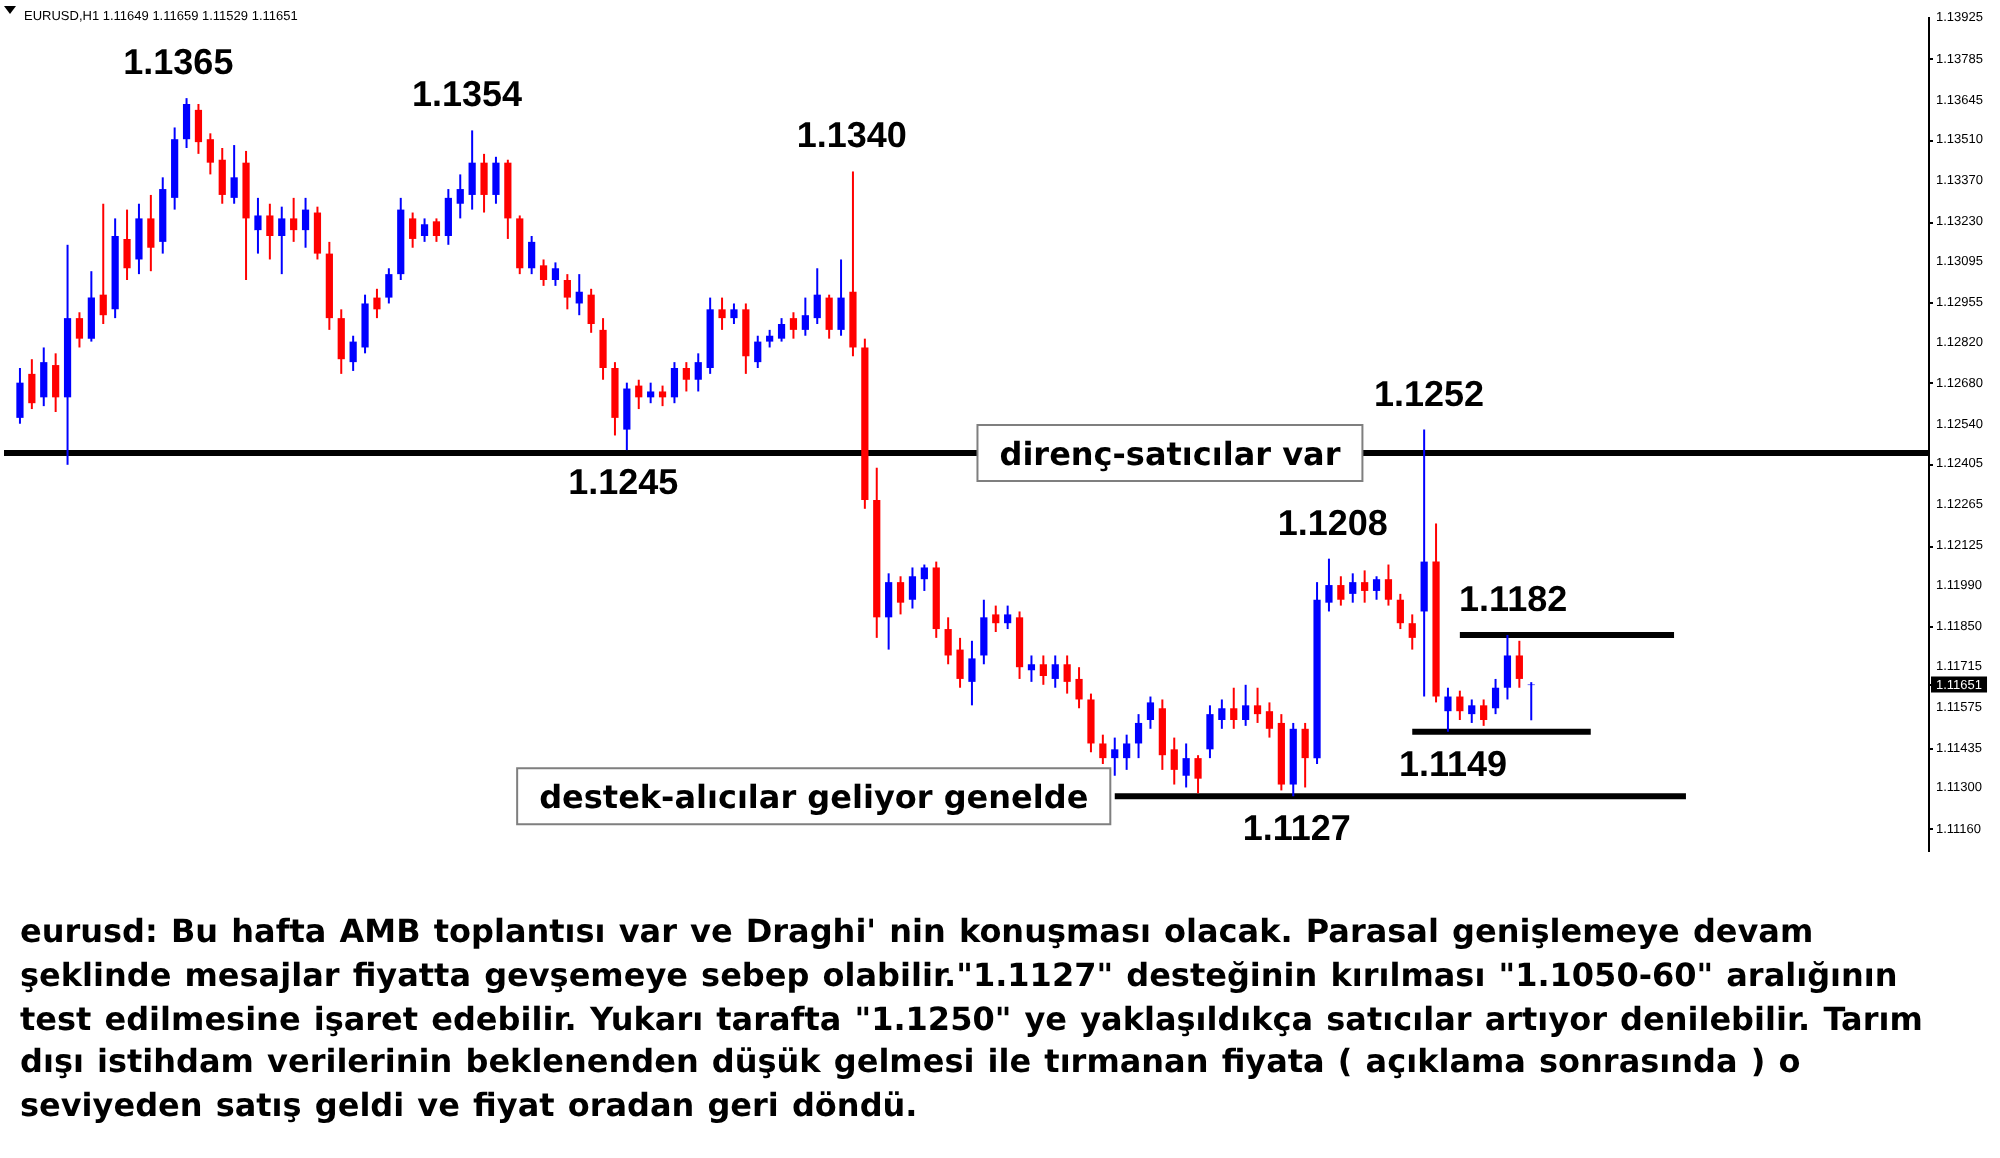  Describe the element at coordinates (178, 62) in the screenshot. I see `annotation: 1.1365` at that location.